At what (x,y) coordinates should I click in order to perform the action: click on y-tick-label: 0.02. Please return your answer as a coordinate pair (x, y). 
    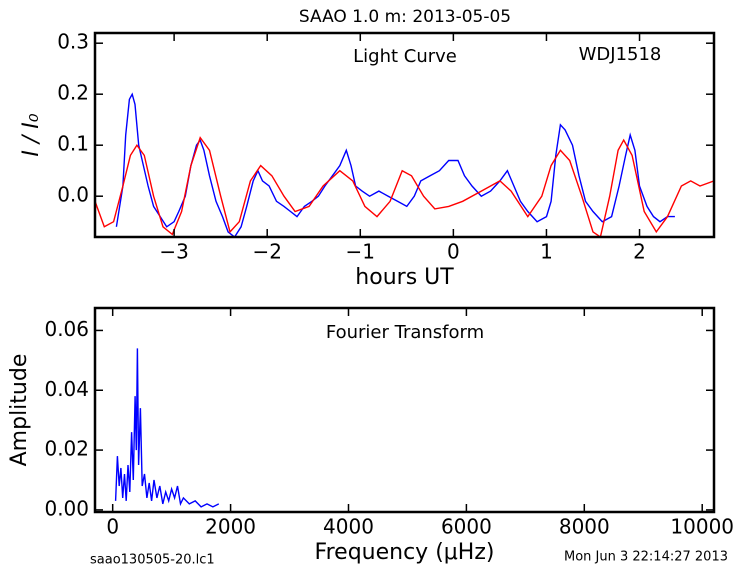
    Looking at the image, I should click on (66, 449).